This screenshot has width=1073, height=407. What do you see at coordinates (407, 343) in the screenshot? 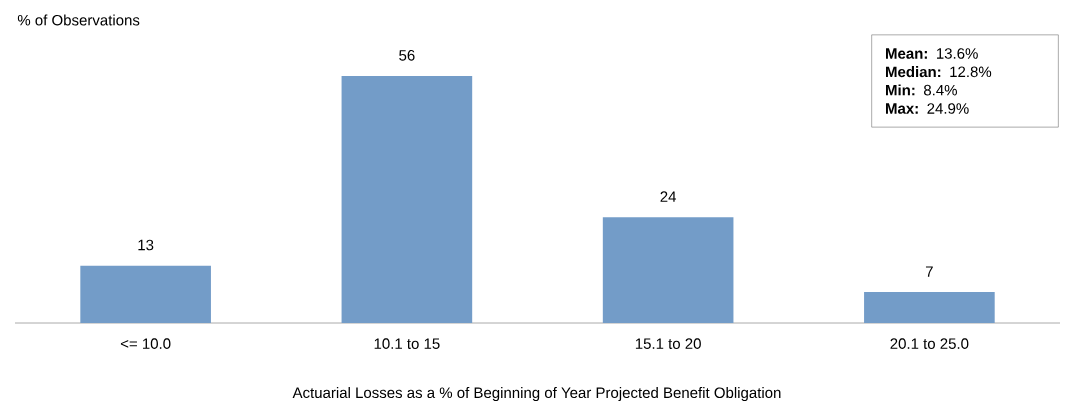
I see `x-tick-label: 10.1 to 15` at bounding box center [407, 343].